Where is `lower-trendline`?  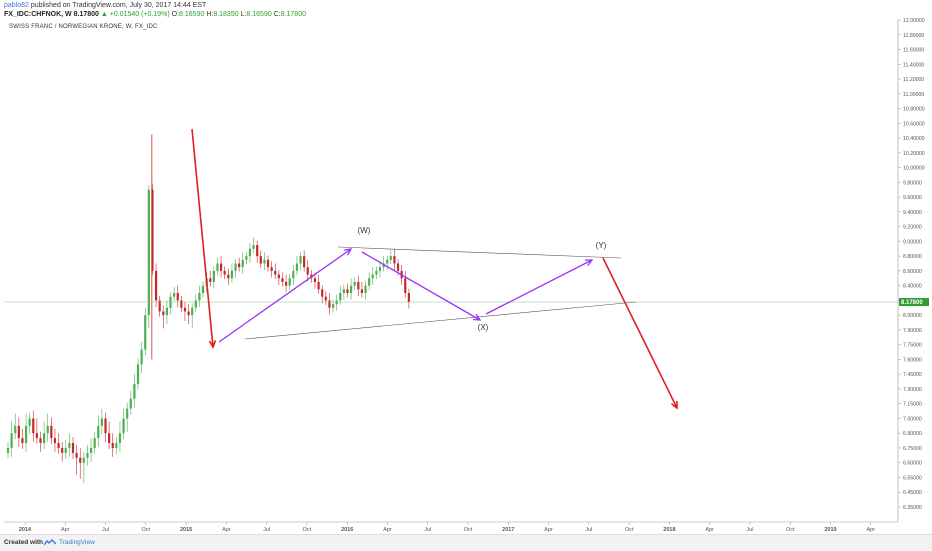 lower-trendline is located at coordinates (440, 320).